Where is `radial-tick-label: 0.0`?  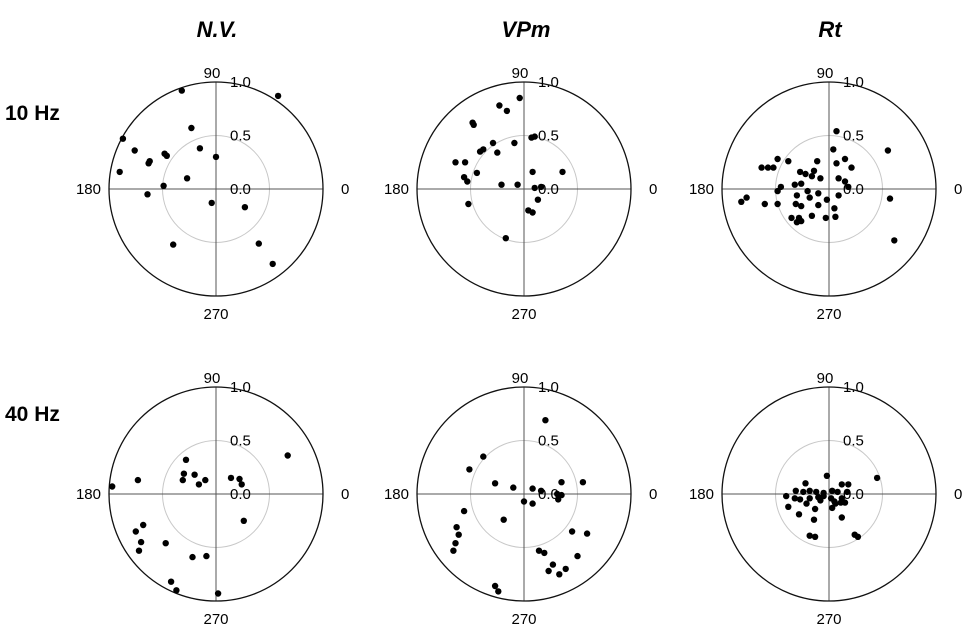
radial-tick-label: 0.0 is located at coordinates (240, 189).